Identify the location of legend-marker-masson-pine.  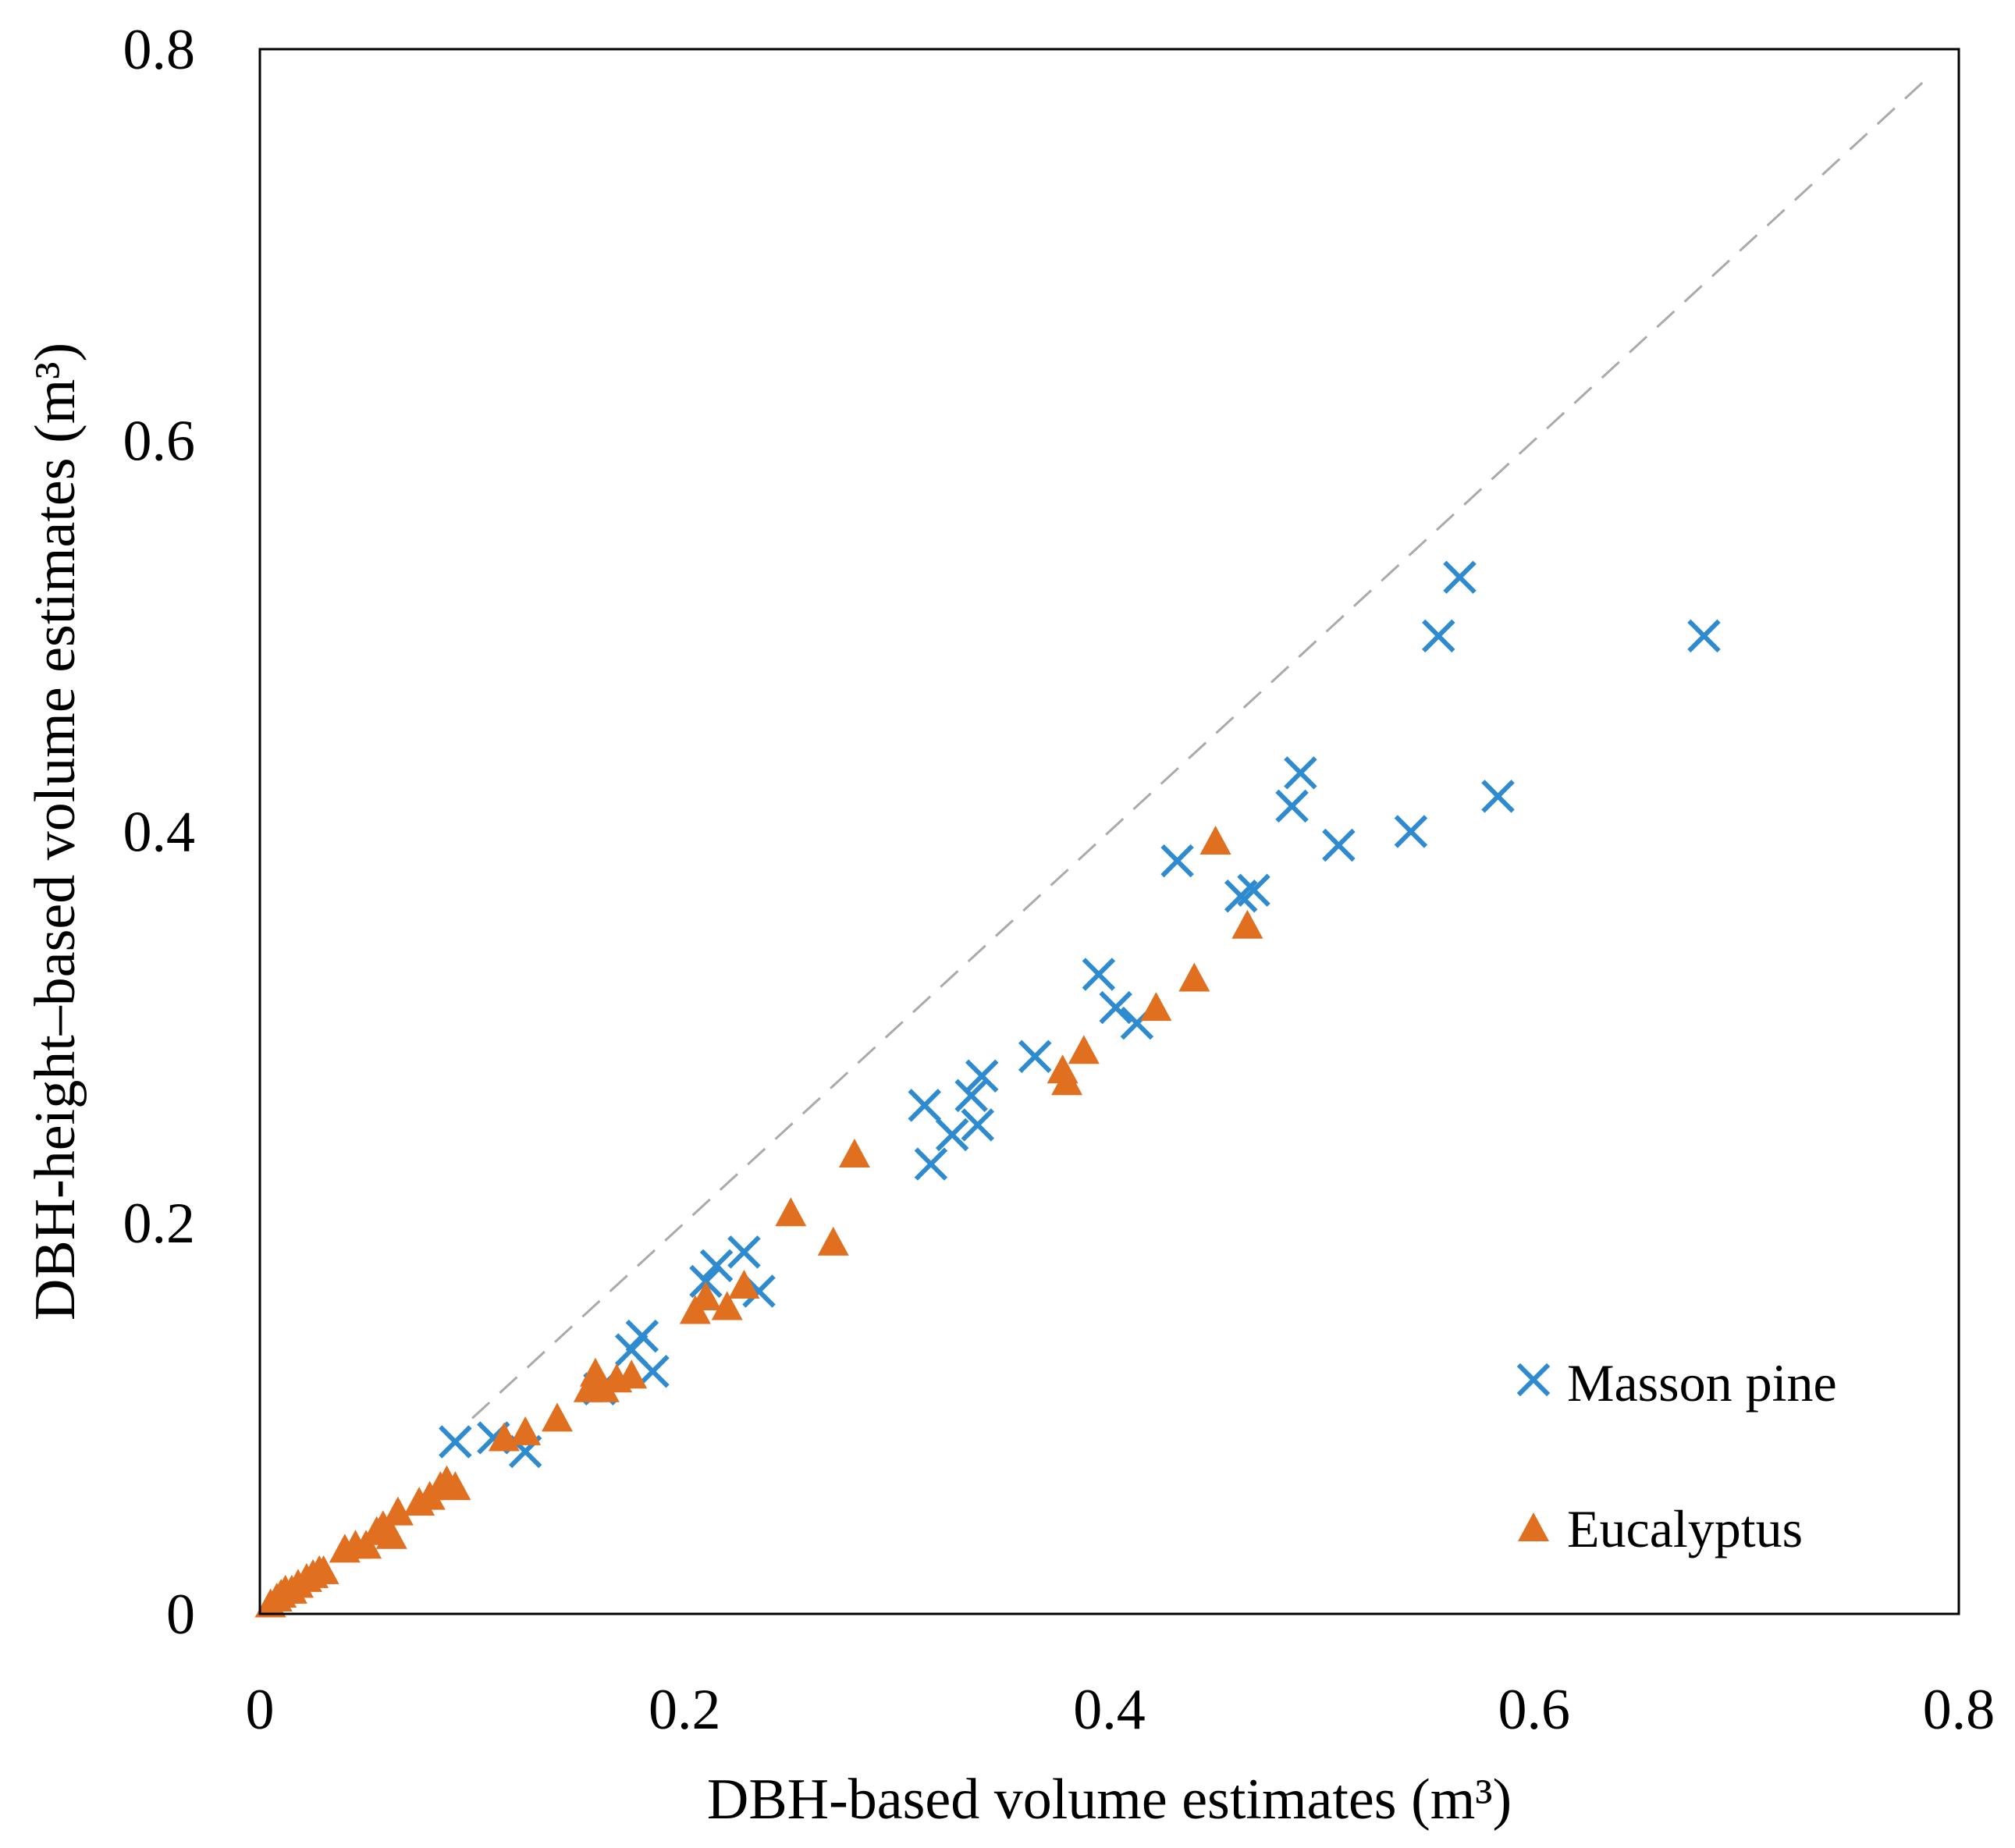
(1533, 1380).